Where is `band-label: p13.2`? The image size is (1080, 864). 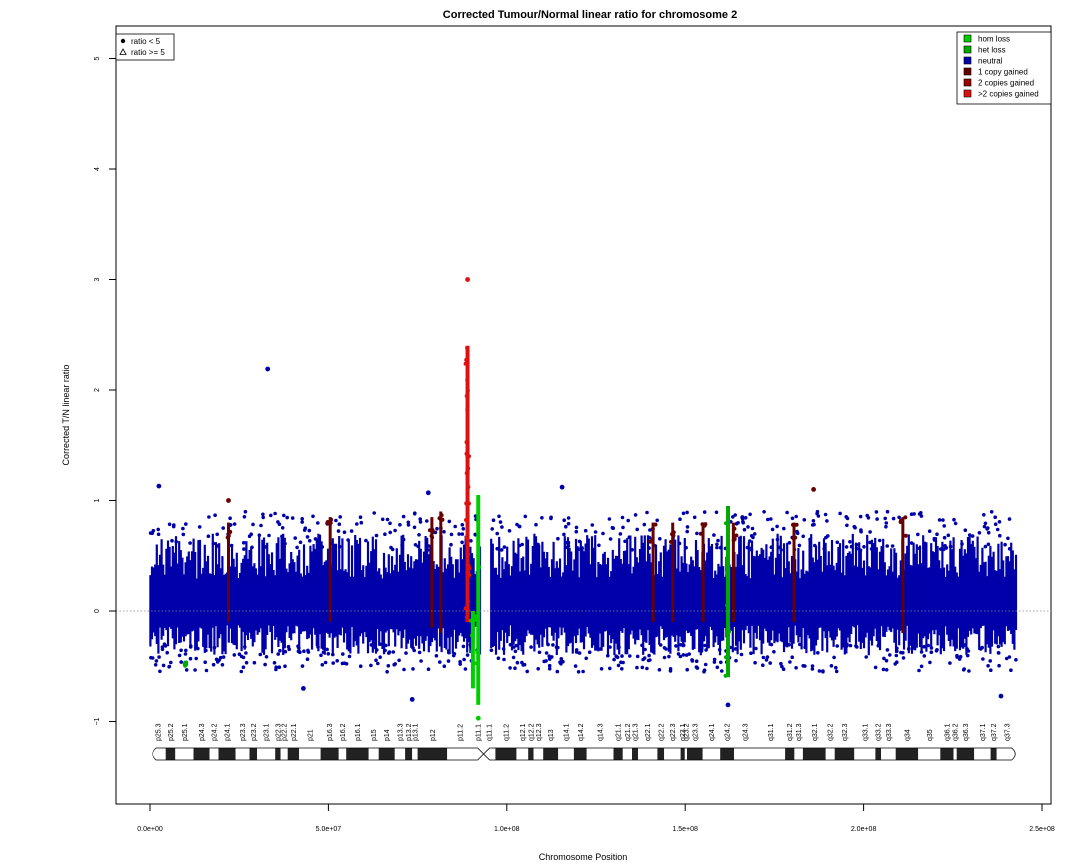
band-label: p13.2 is located at coordinates (409, 732).